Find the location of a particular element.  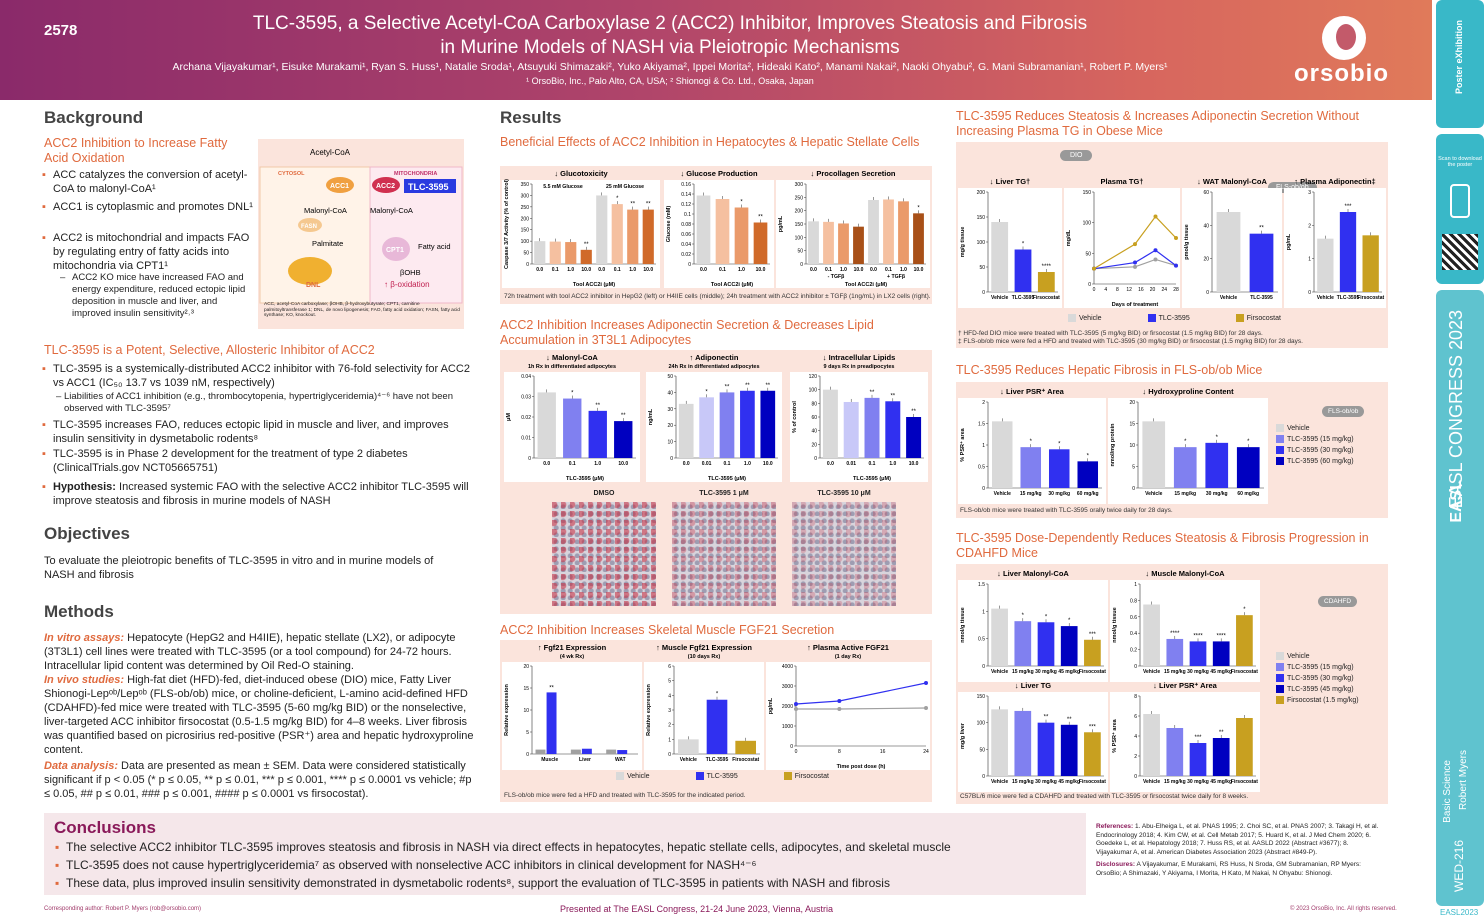

y-tick-label: 60 is located at coordinates (1206, 193).